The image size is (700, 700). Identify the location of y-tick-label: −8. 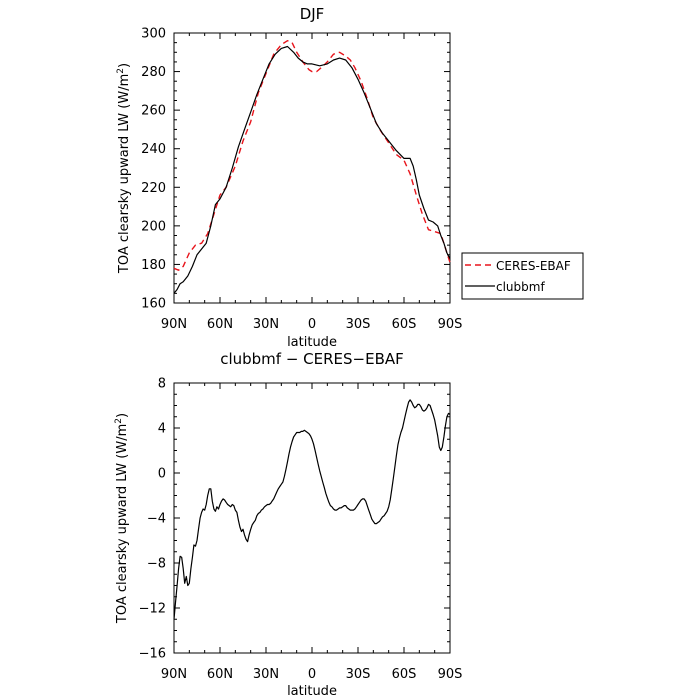
(156, 564).